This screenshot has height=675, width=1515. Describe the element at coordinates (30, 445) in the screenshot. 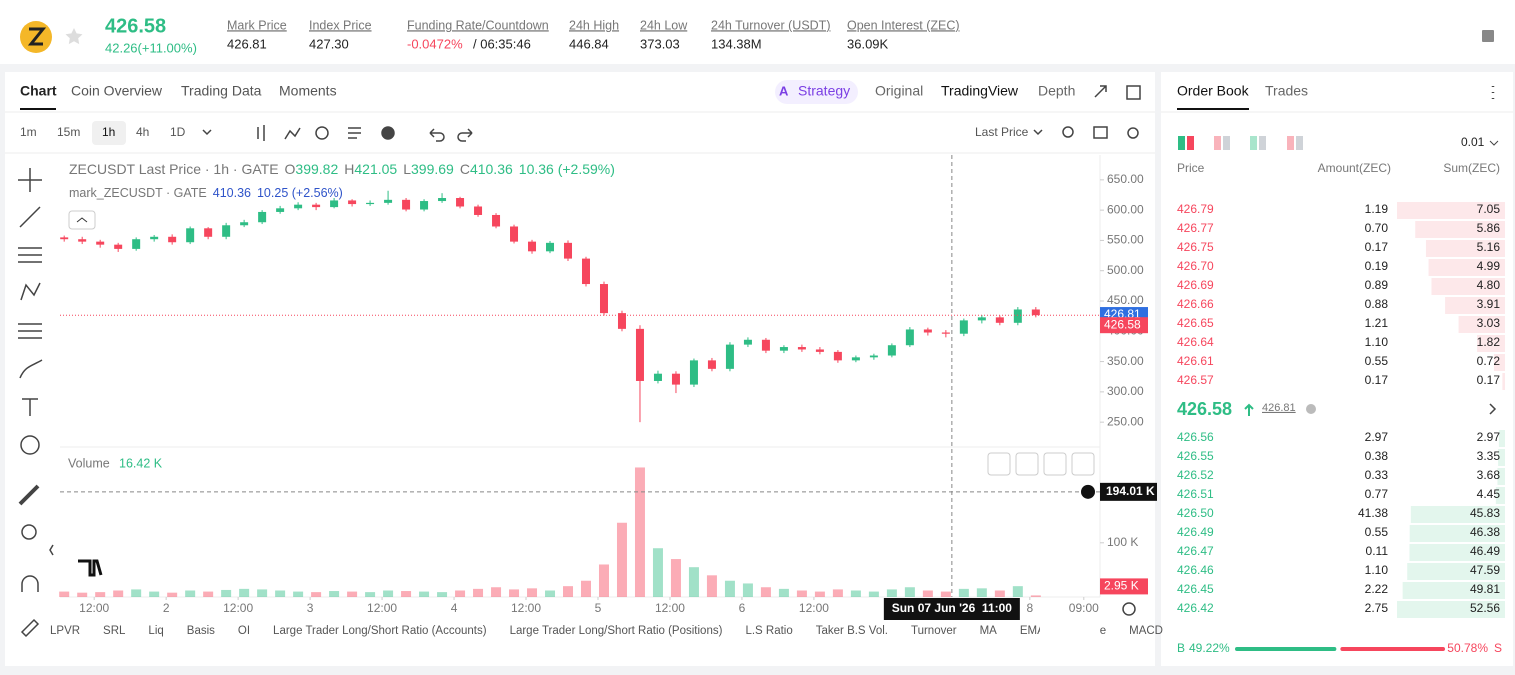

I see `emoji-tool` at that location.